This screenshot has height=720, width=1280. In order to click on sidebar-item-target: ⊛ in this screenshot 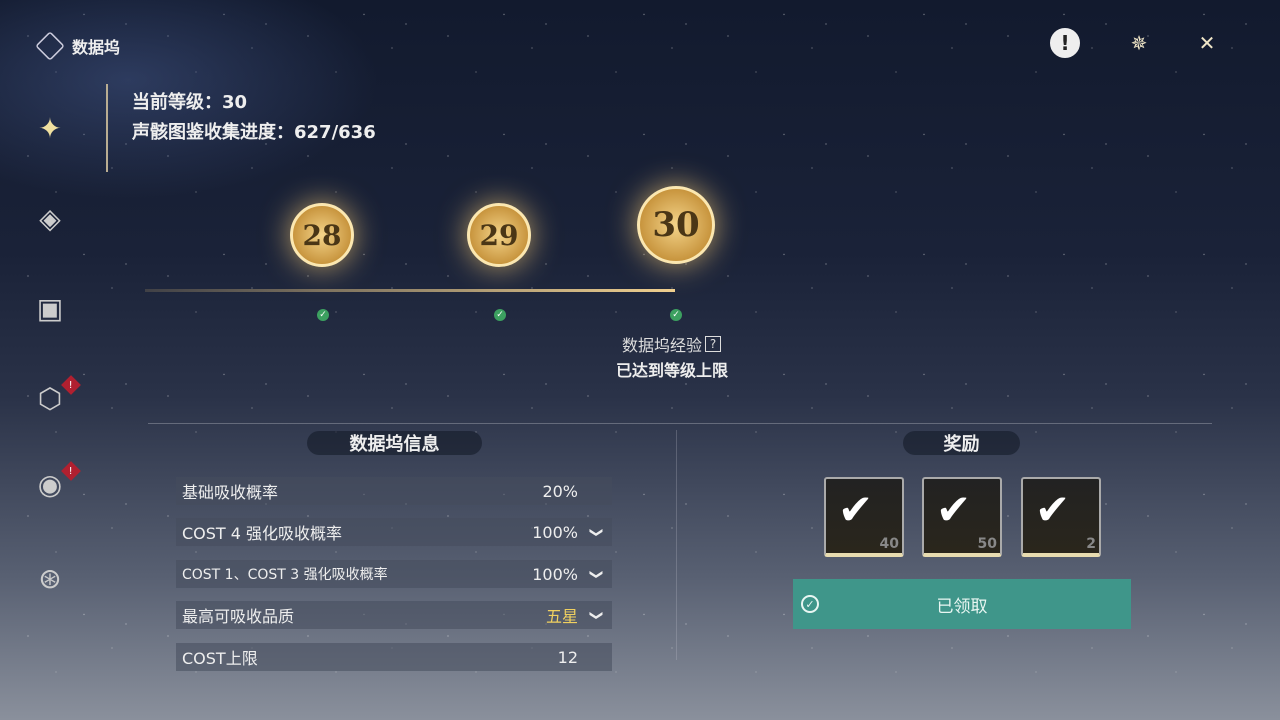, I will do `click(50, 578)`.